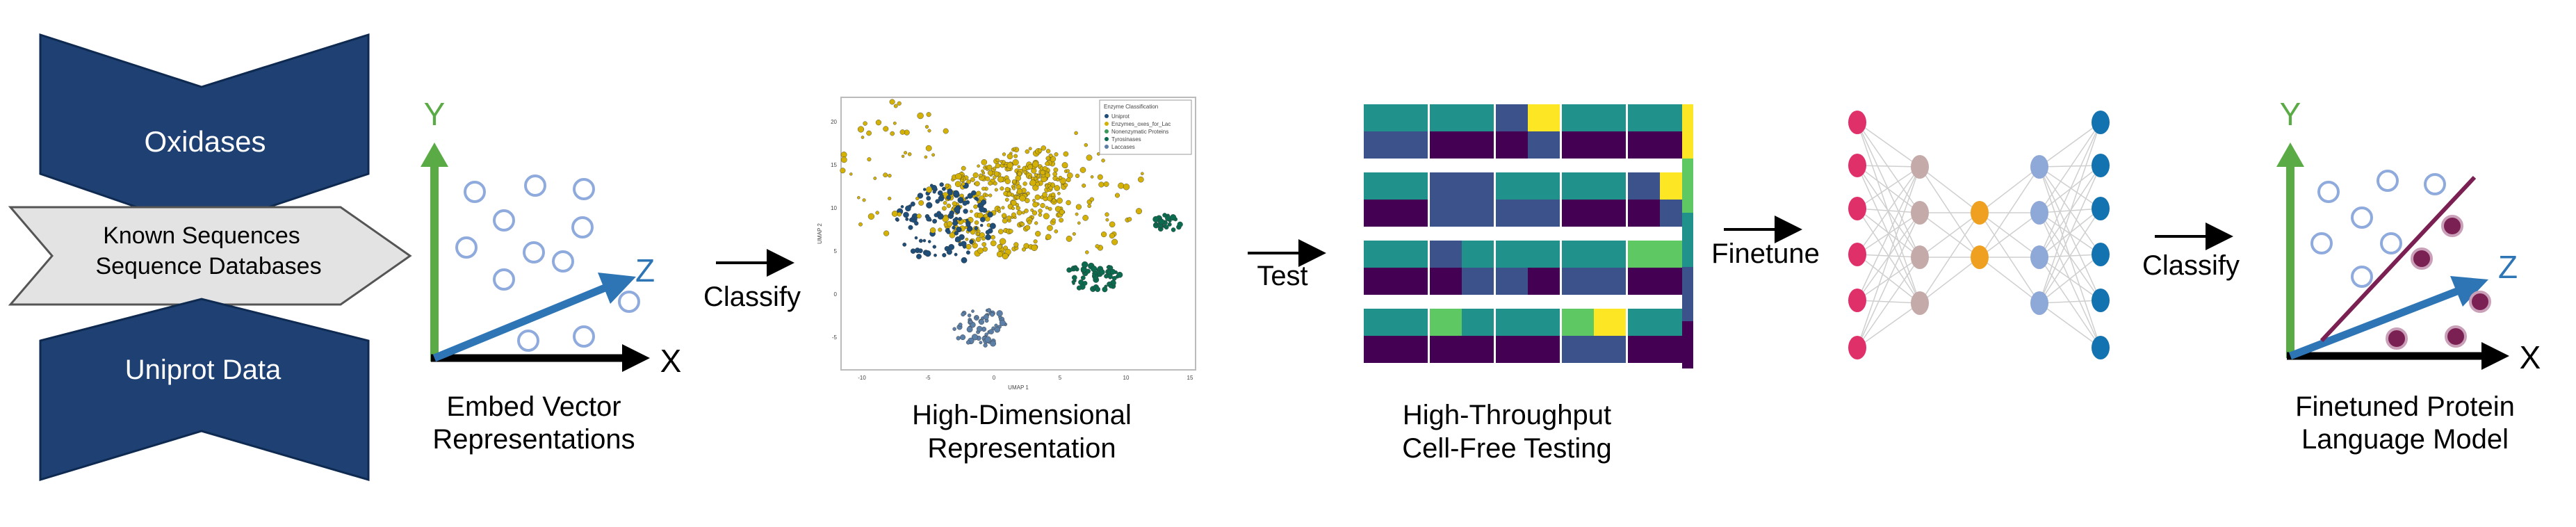  What do you see at coordinates (752, 280) in the screenshot?
I see `classify-arrow-1: Classify` at bounding box center [752, 280].